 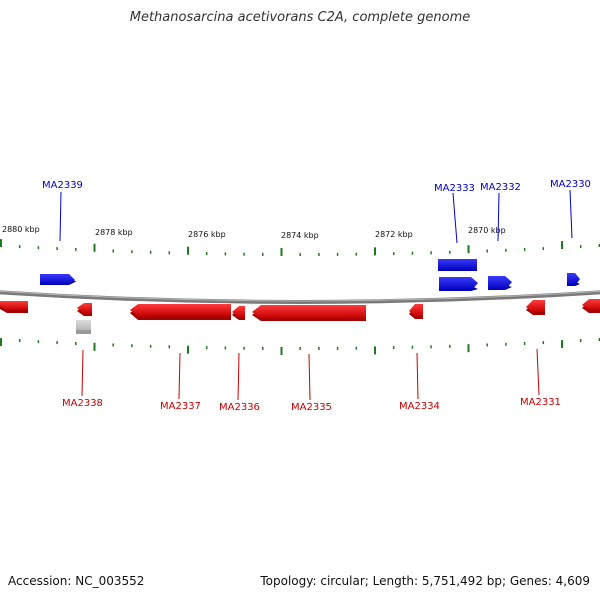 I want to click on gene-ma2331, so click(x=535, y=307).